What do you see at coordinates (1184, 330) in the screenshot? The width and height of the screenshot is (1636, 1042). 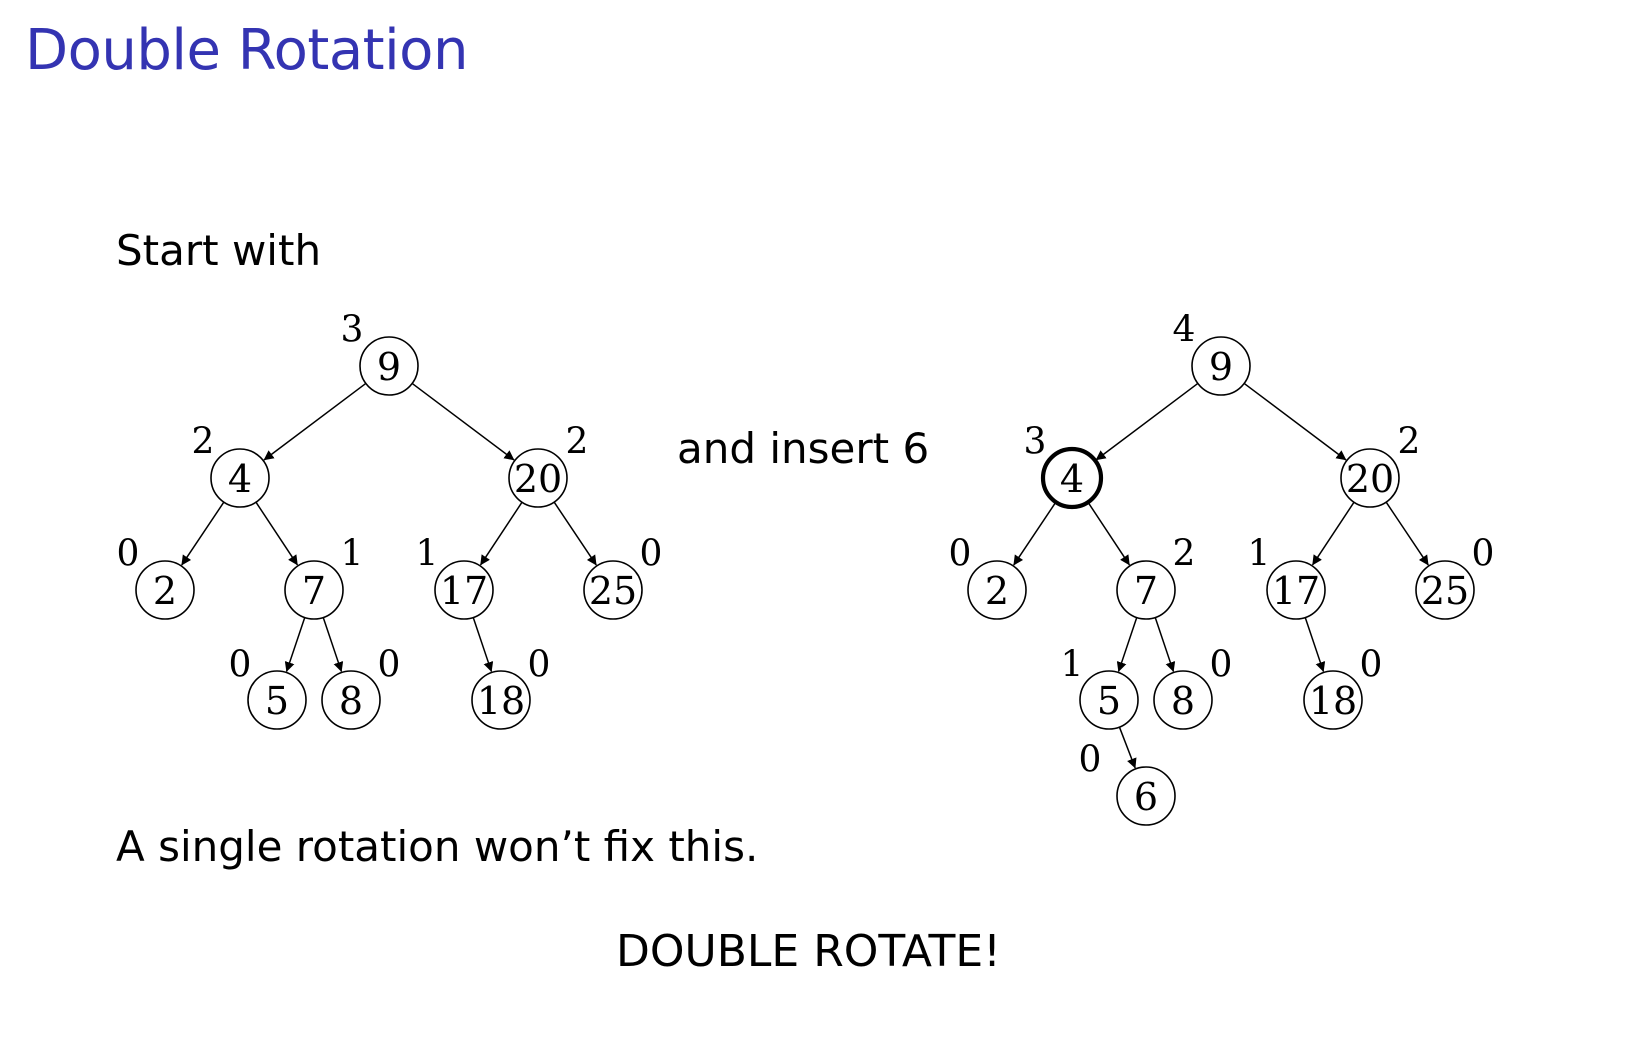 I see `height-label: 4` at bounding box center [1184, 330].